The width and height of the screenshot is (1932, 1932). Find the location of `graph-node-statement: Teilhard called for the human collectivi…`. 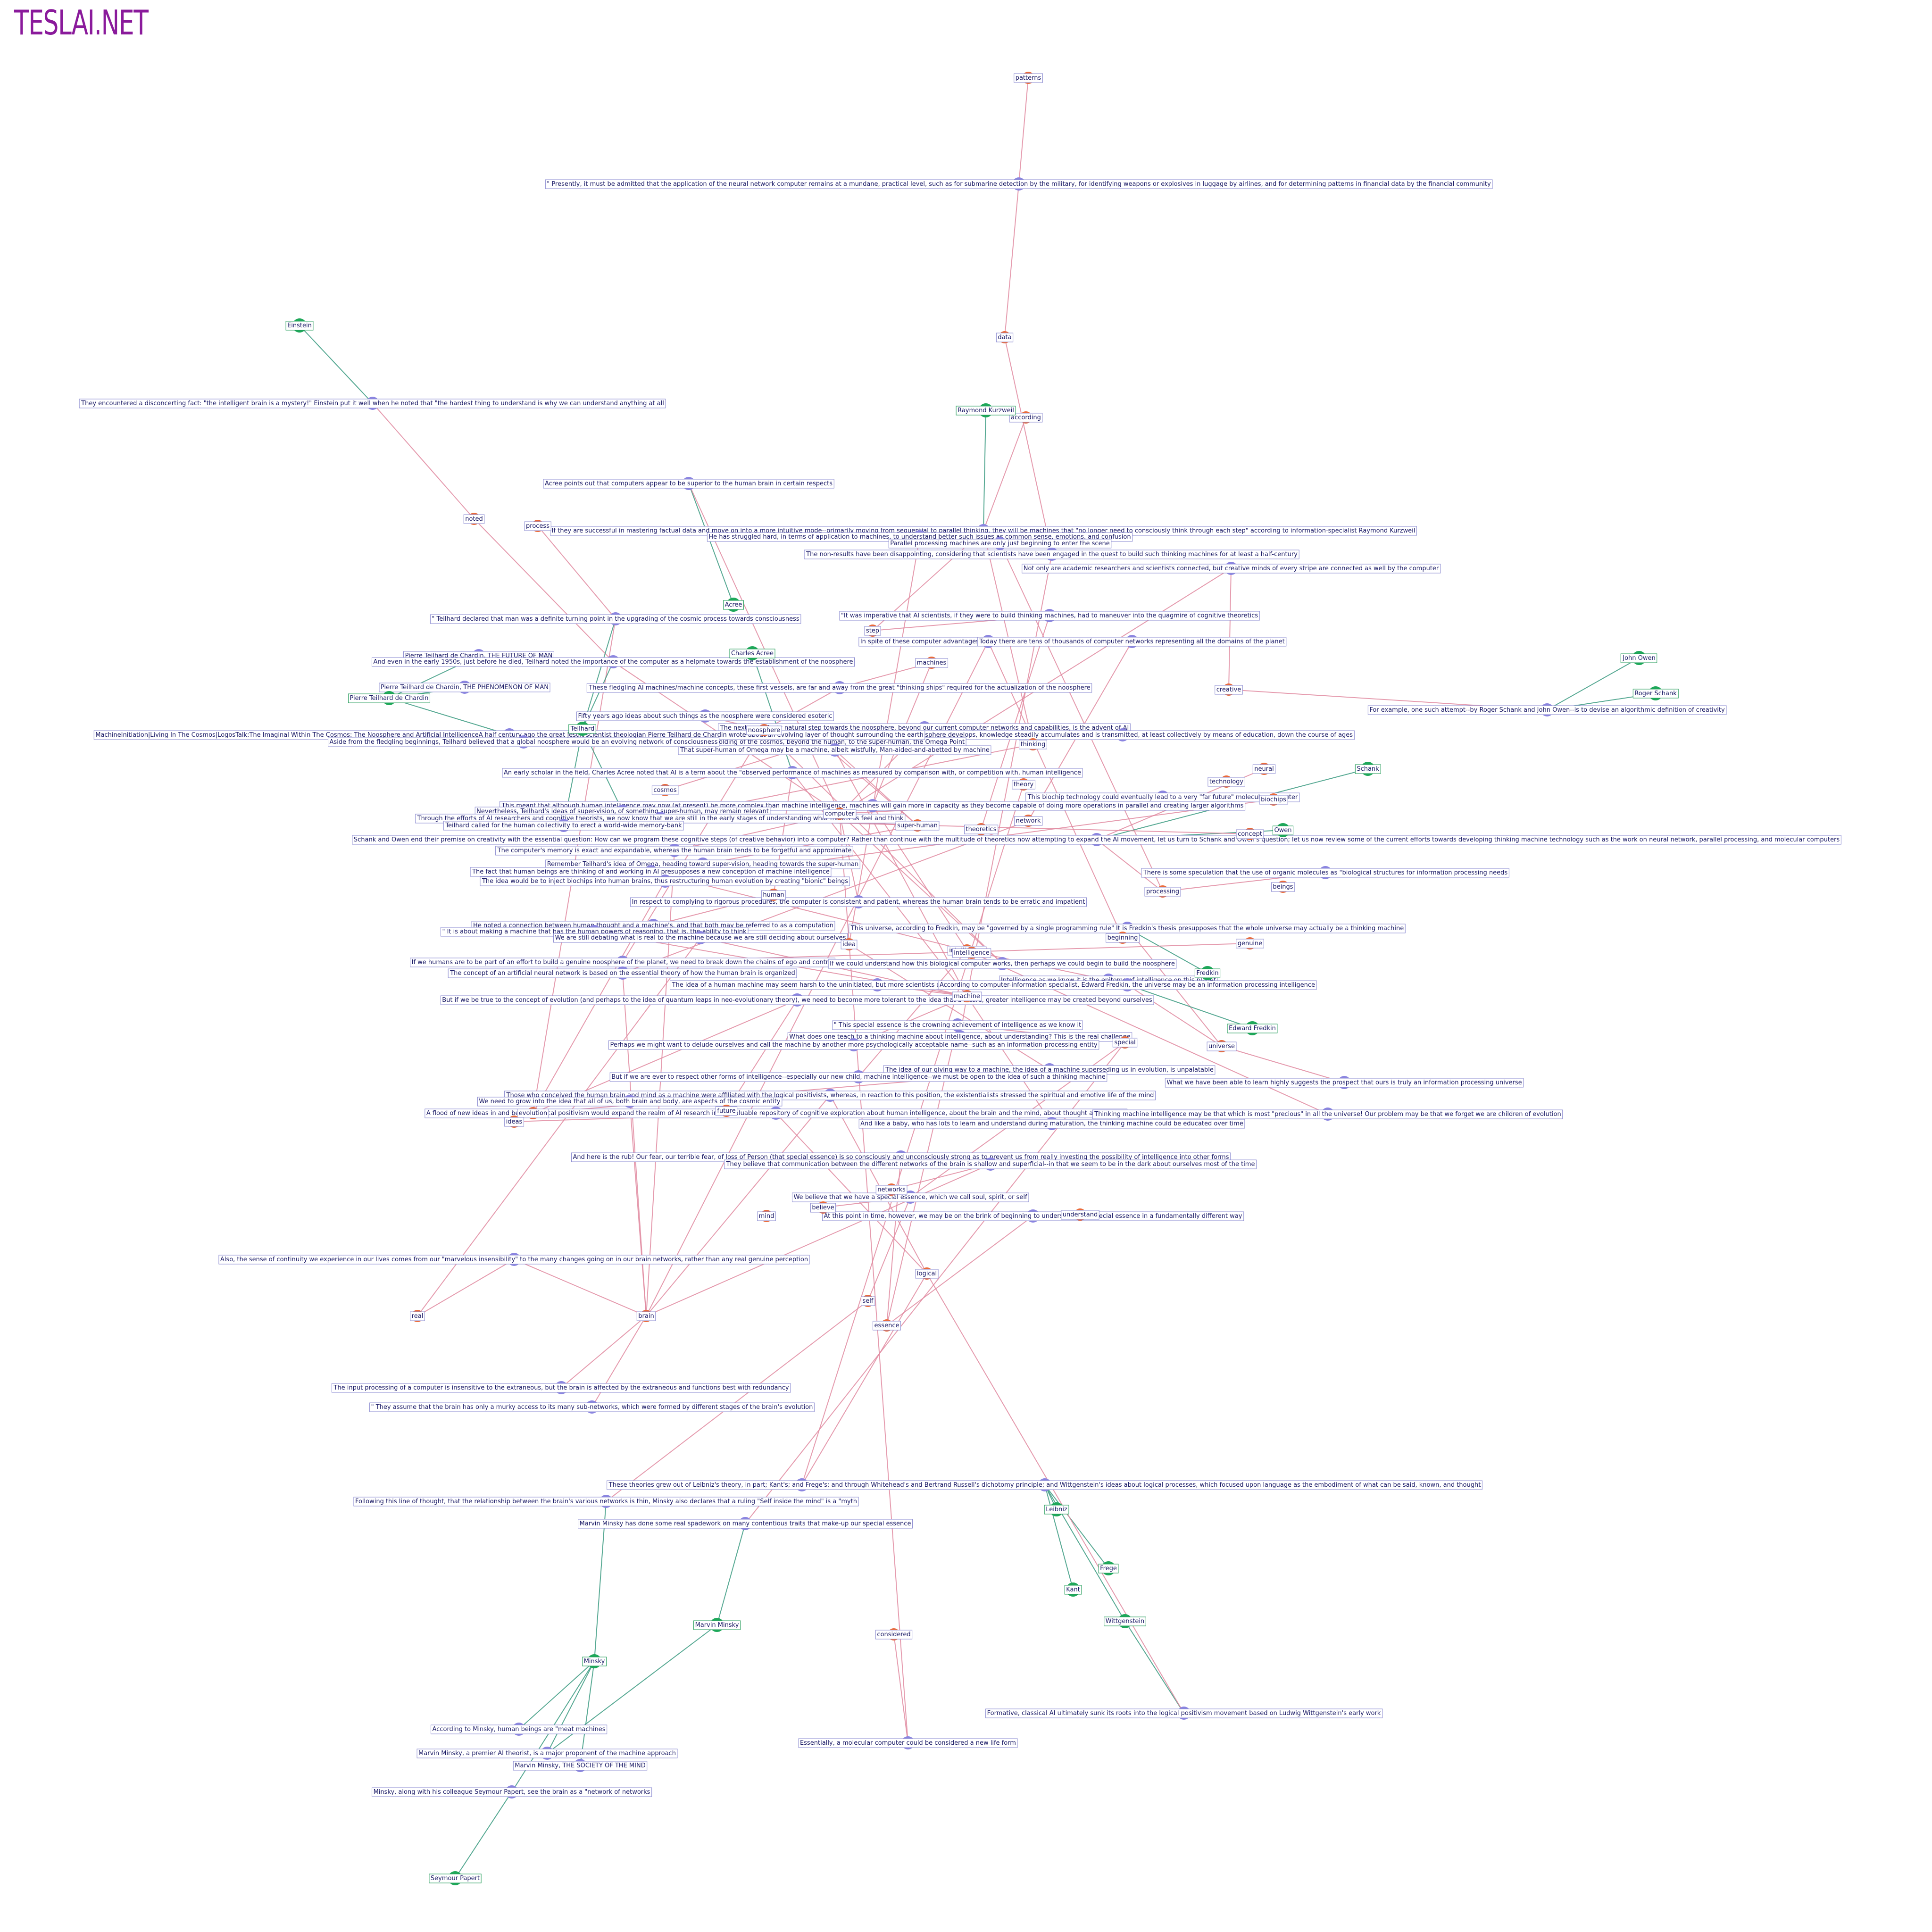

graph-node-statement: Teilhard called for the human collectivi… is located at coordinates (563, 826).